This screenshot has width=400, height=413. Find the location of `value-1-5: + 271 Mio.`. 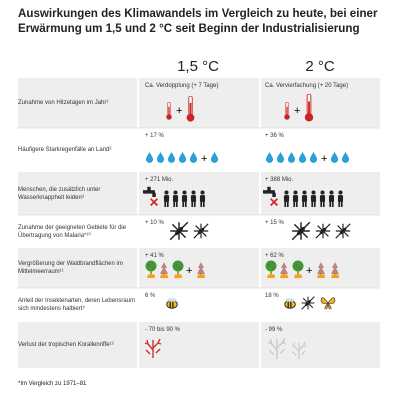

value-1-5: + 271 Mio. is located at coordinates (159, 180).